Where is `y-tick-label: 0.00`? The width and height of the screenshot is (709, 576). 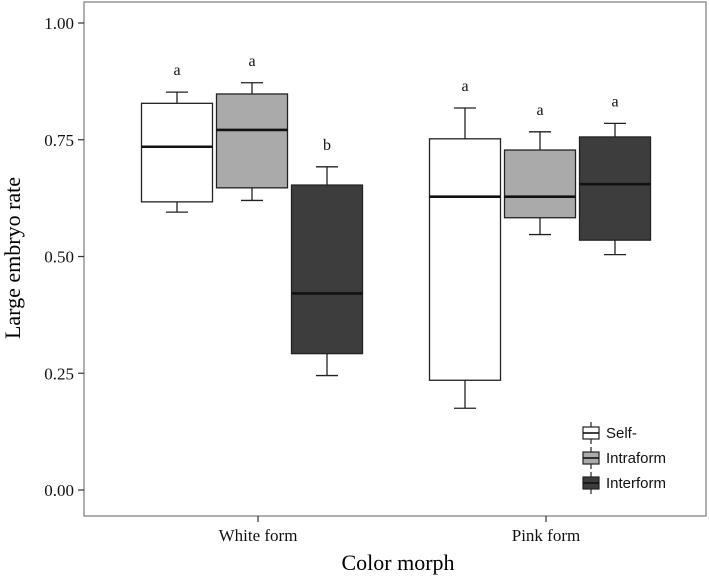 y-tick-label: 0.00 is located at coordinates (59, 490).